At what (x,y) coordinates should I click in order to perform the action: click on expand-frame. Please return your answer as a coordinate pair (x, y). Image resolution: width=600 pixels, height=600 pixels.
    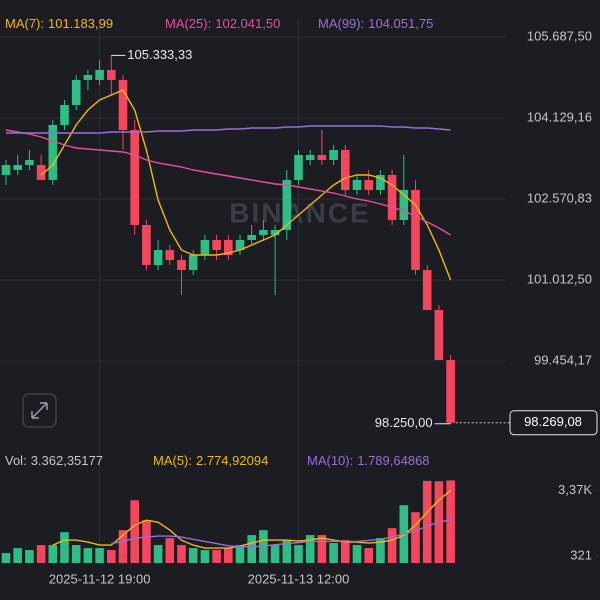
    Looking at the image, I should click on (39, 410).